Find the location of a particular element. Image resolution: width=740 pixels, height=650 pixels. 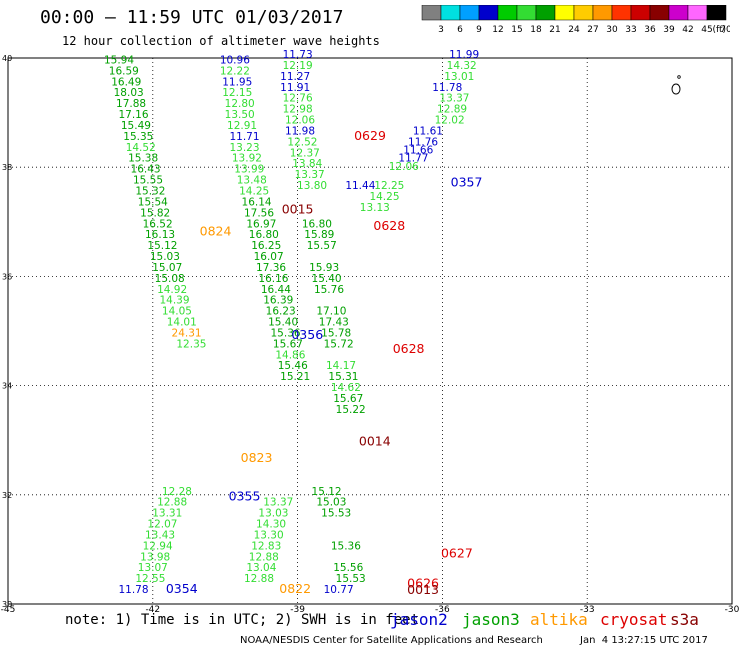

wave-height-label: 12.35 is located at coordinates (191, 344).